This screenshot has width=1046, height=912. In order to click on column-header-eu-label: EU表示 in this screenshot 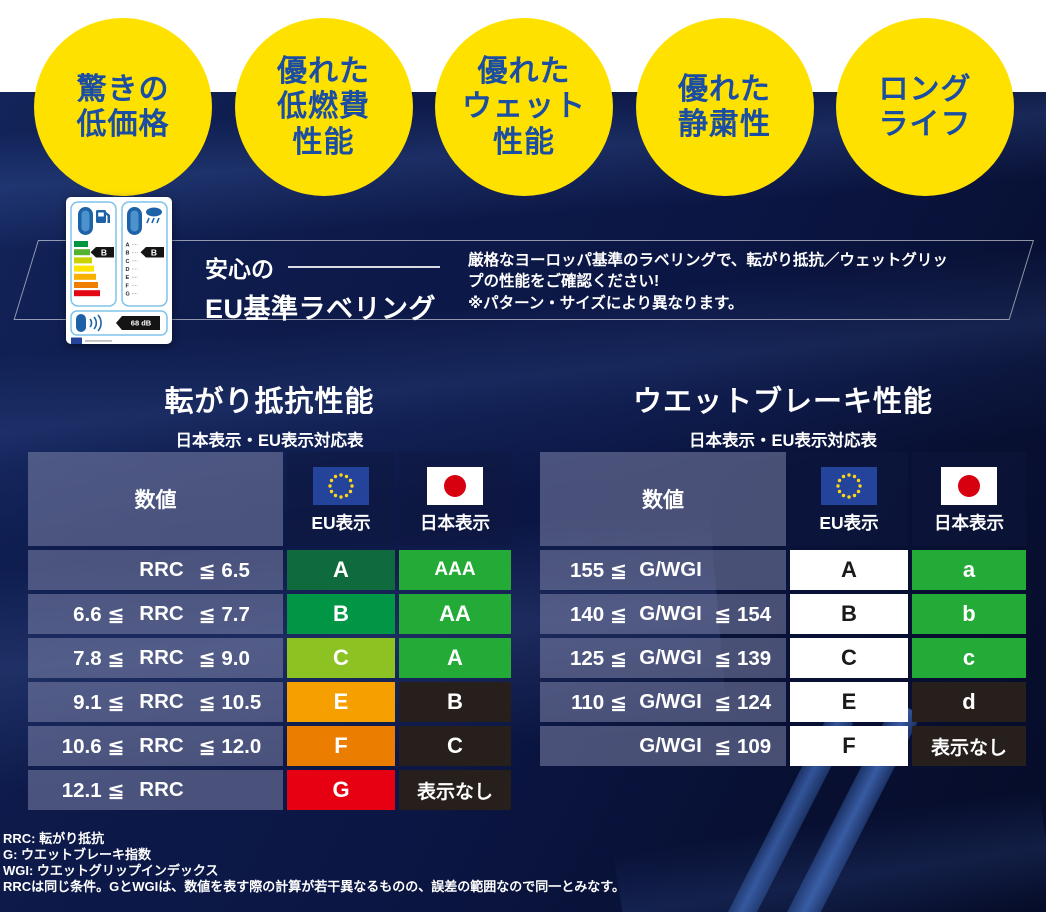, I will do `click(849, 523)`.